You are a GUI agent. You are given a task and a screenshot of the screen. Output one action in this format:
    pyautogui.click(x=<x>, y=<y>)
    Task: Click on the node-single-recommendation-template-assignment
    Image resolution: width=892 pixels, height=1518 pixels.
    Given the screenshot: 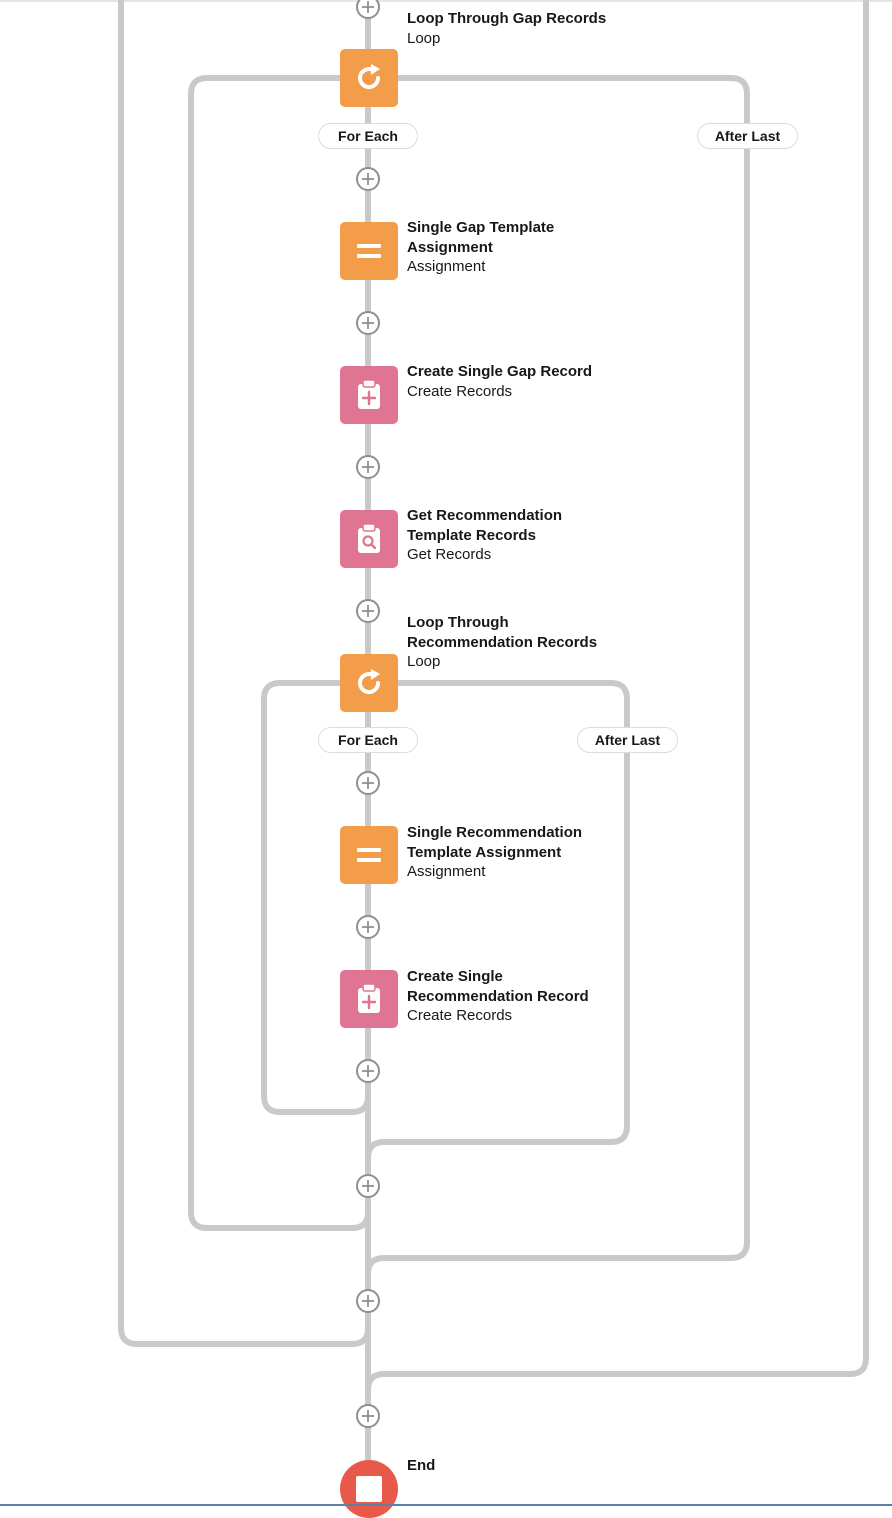 What is the action you would take?
    pyautogui.click(x=369, y=855)
    